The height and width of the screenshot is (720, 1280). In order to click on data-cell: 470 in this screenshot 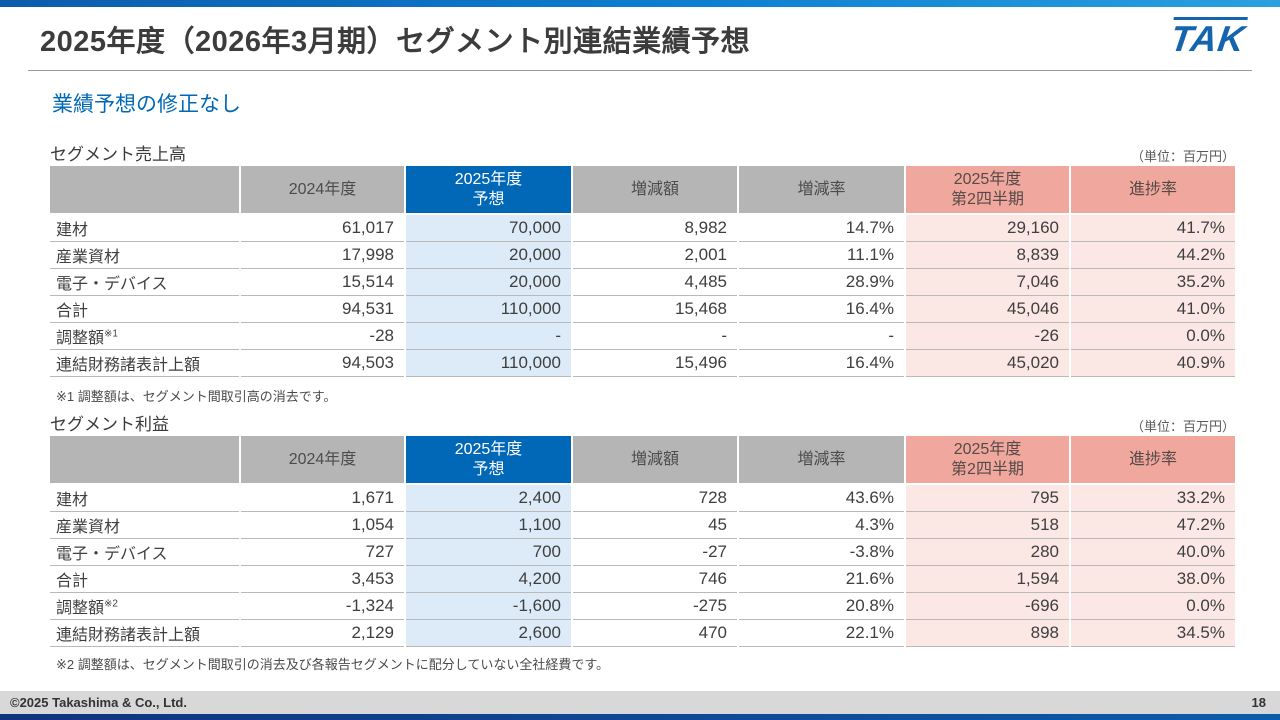, I will do `click(654, 633)`.